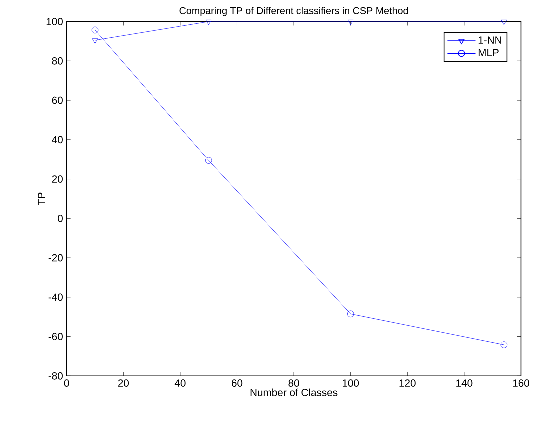  What do you see at coordinates (55, 337) in the screenshot?
I see `y-tick-label: -60` at bounding box center [55, 337].